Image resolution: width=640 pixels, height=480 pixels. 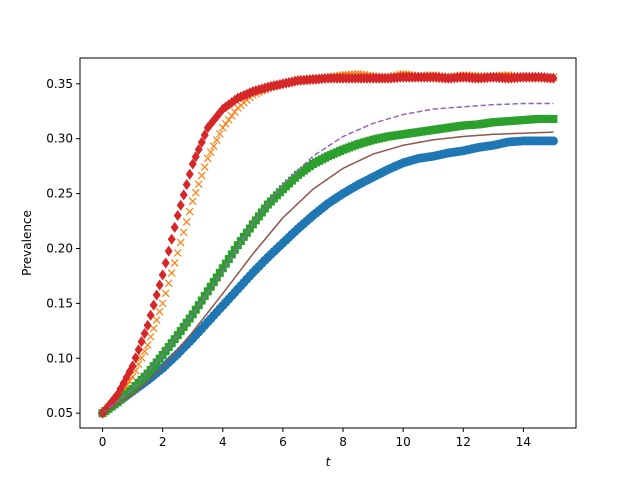 What do you see at coordinates (59, 358) in the screenshot?
I see `y-tick-label: 0.10` at bounding box center [59, 358].